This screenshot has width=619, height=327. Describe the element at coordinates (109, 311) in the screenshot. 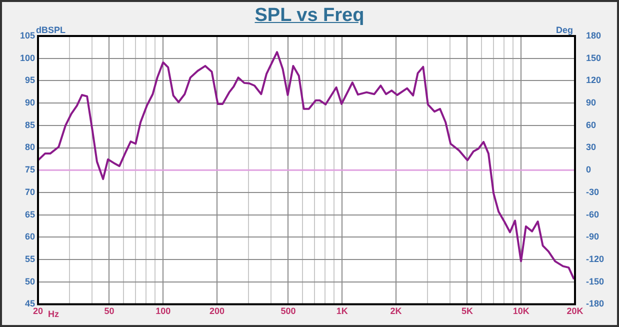

I see `x-tick-label: 50` at that location.